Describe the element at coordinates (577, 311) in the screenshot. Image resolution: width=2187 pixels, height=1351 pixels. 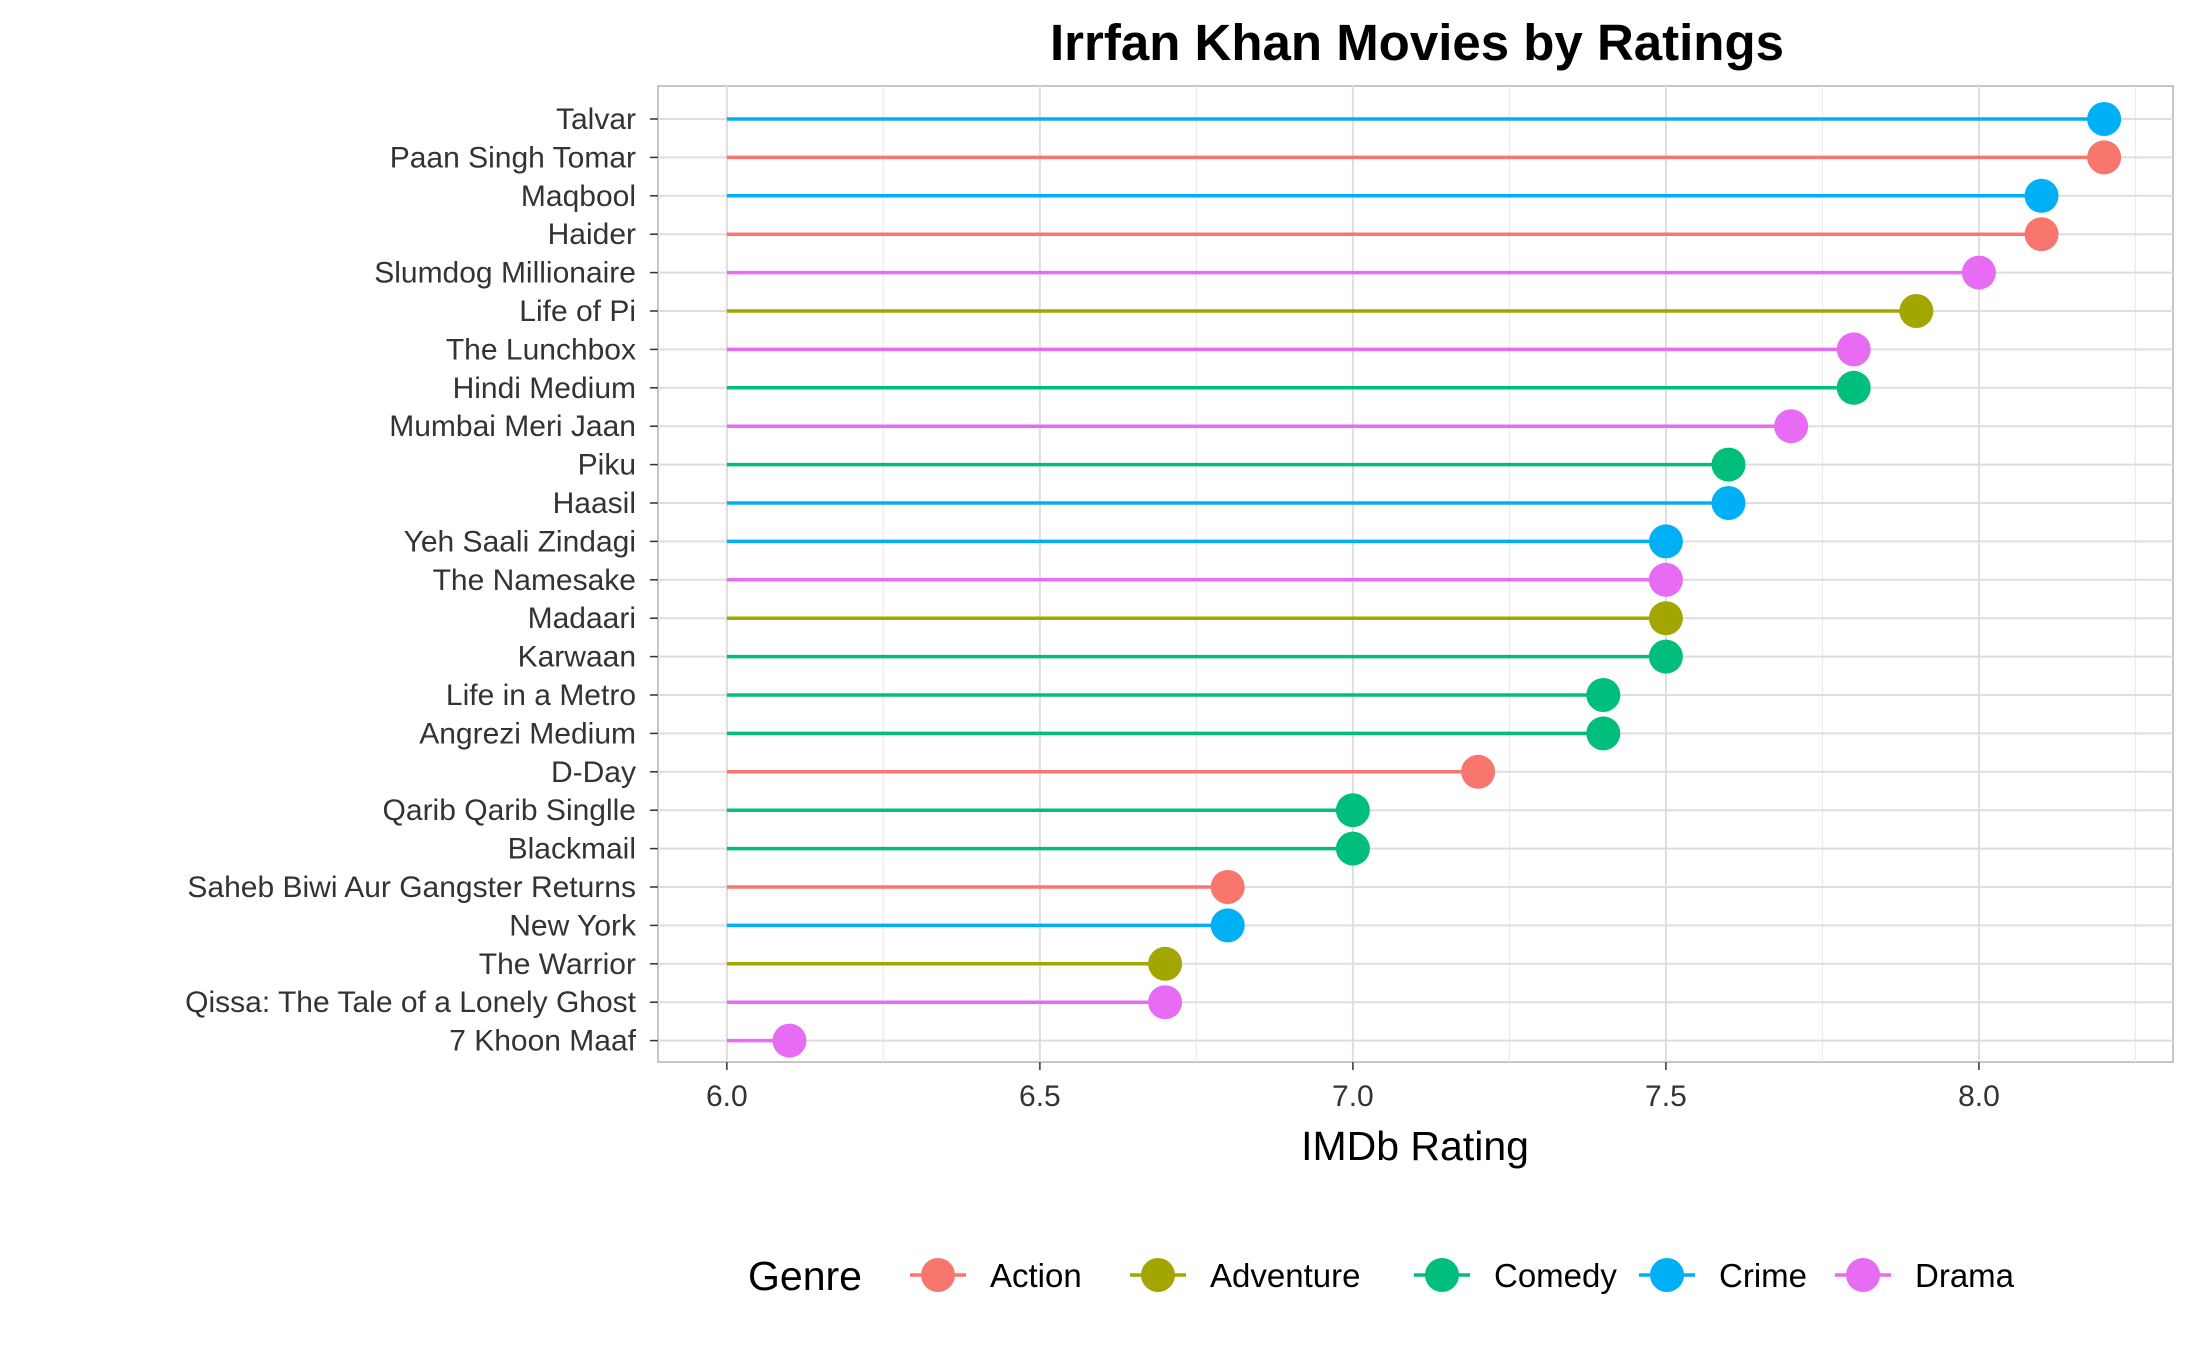
I see `movie-title-label: Life of Pi` at that location.